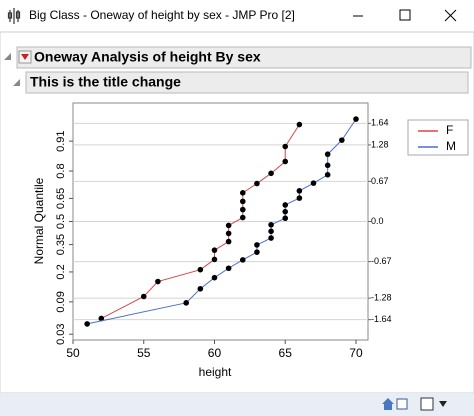  I want to click on layout-dropdown, so click(443, 404).